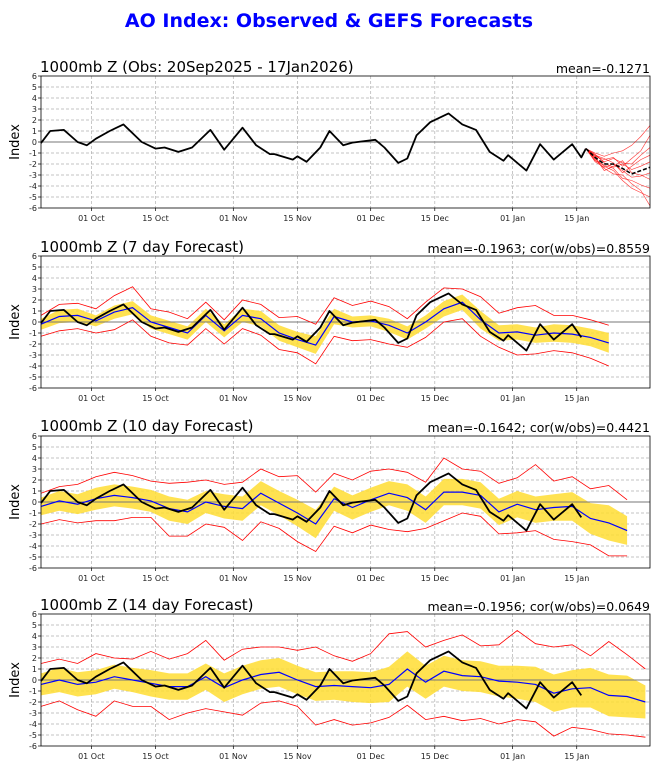 The height and width of the screenshot is (768, 658). What do you see at coordinates (329, 21) in the screenshot?
I see `chart-title: AO Index: Observed & GEFS Forecasts` at bounding box center [329, 21].